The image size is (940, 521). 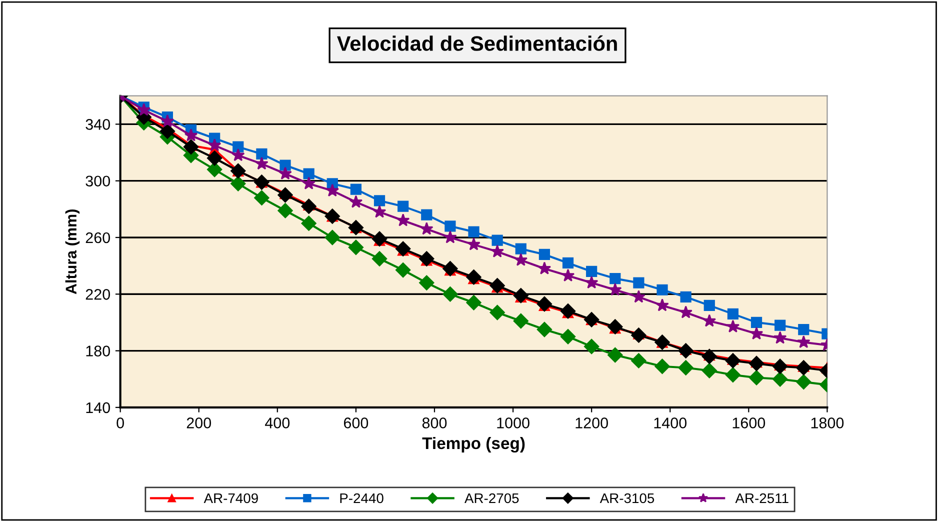 I want to click on y-tick-label: 220, so click(x=98, y=294).